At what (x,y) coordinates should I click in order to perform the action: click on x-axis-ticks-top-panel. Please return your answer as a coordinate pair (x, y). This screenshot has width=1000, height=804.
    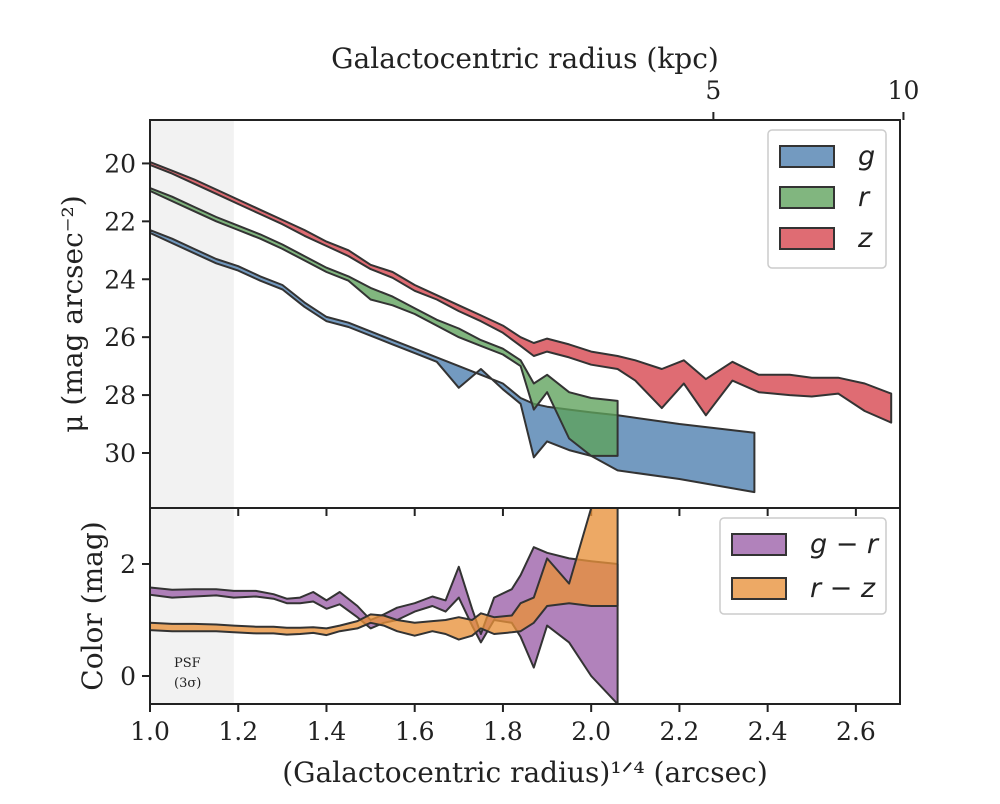
    Looking at the image, I should click on (503, 512).